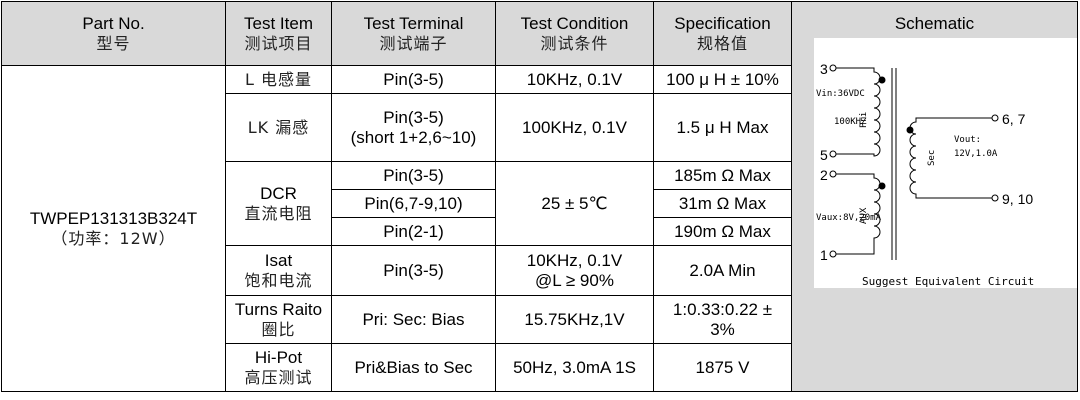  Describe the element at coordinates (722, 127) in the screenshot. I see `leakage-spec: 1.5 μ H Max` at that location.